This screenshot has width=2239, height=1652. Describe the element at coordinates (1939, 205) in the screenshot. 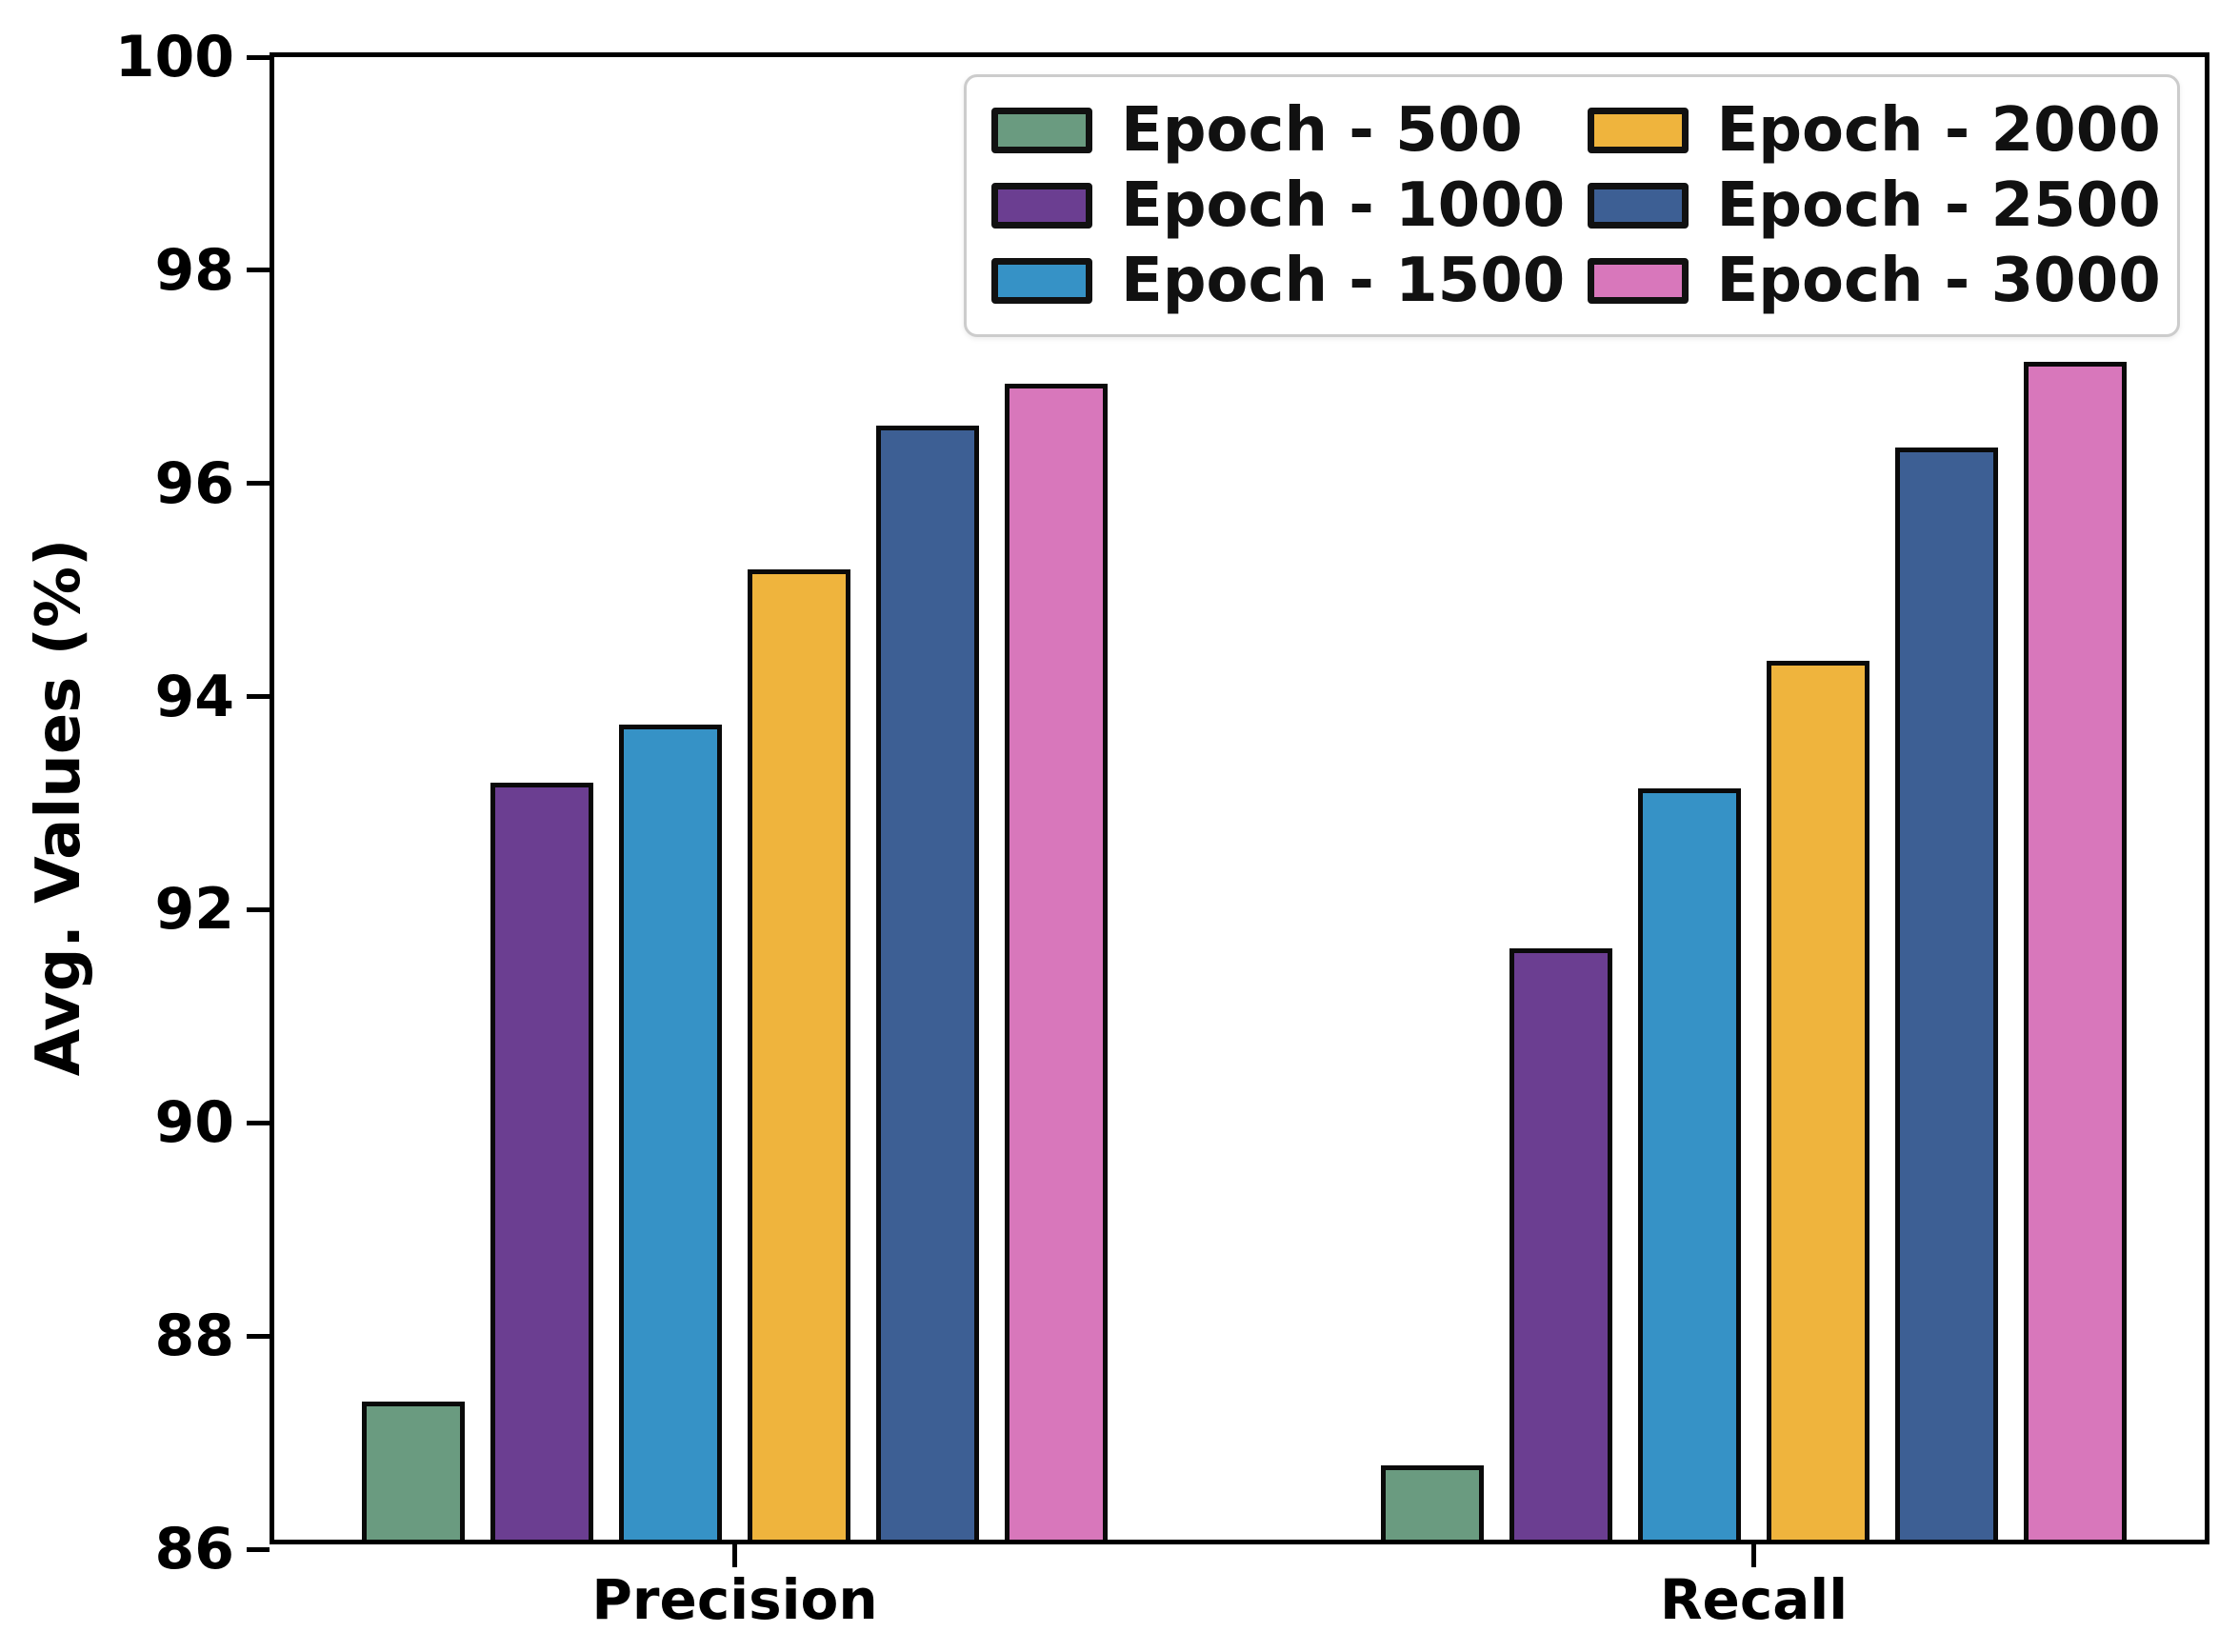

I see `legend-label: Epoch - 2500` at that location.